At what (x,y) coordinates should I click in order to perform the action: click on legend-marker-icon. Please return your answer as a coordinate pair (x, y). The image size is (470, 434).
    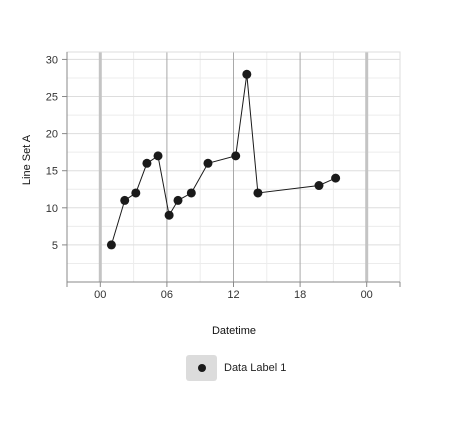
    Looking at the image, I should click on (201, 368).